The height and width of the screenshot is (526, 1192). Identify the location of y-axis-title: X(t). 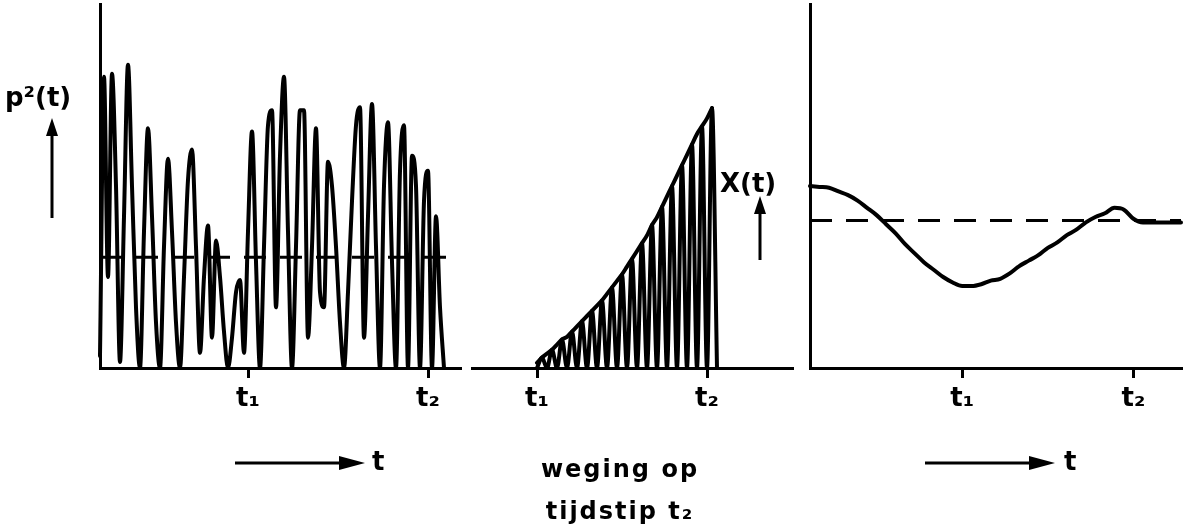
(748, 183).